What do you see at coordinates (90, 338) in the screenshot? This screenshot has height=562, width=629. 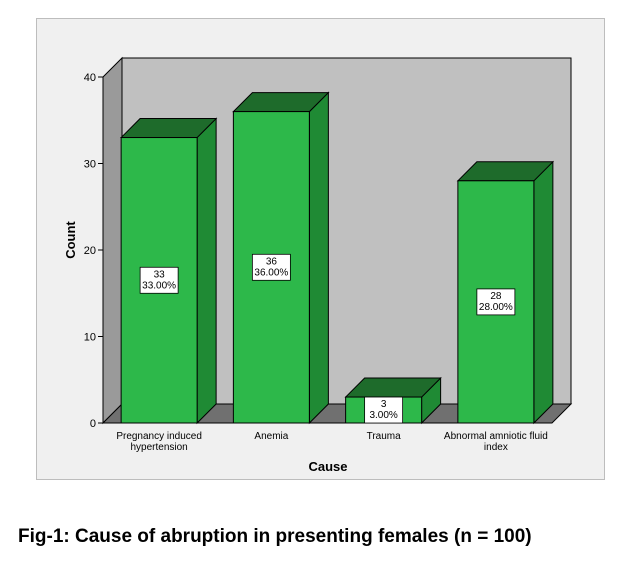 I see `y-tick-label: 10` at bounding box center [90, 338].